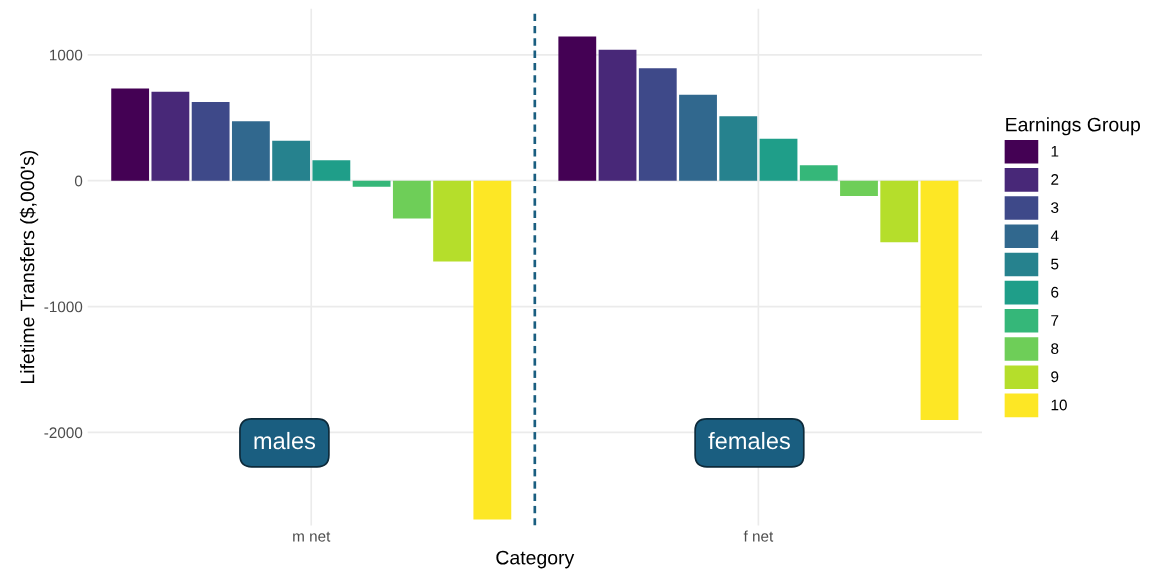 Image resolution: width=1169 pixels, height=584 pixels. Describe the element at coordinates (749, 440) in the screenshot. I see `annotation: females` at that location.